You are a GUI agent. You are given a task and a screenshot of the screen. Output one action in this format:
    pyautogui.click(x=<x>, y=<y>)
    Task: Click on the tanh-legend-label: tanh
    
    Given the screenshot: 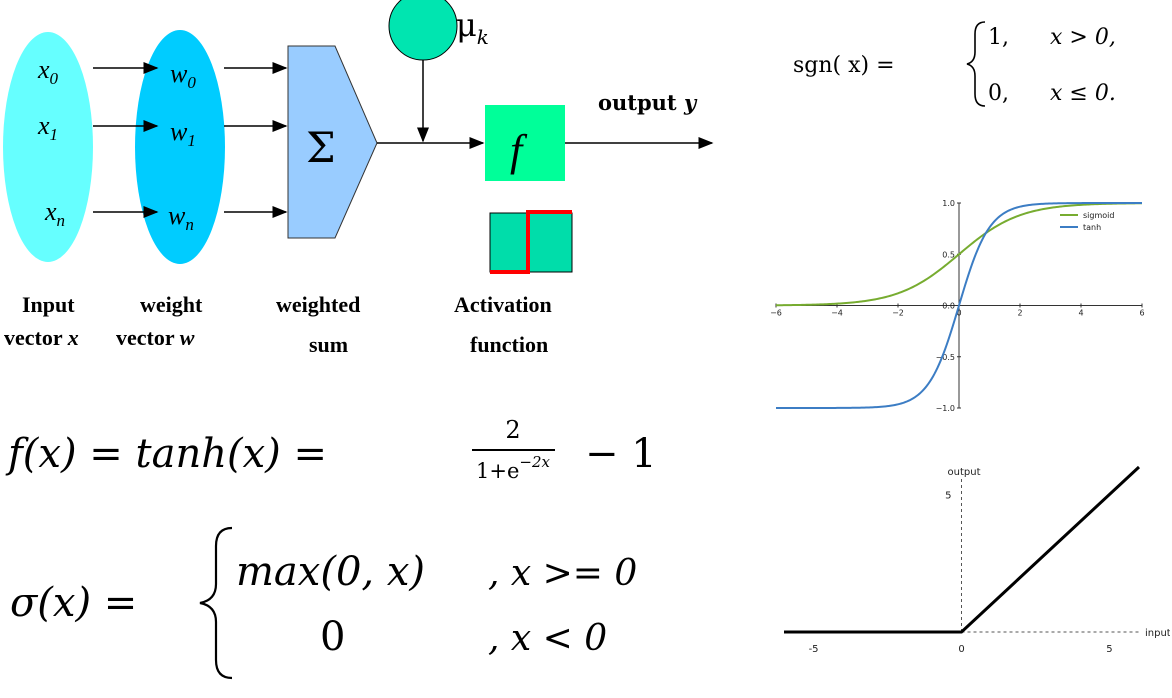 What is the action you would take?
    pyautogui.click(x=1092, y=227)
    